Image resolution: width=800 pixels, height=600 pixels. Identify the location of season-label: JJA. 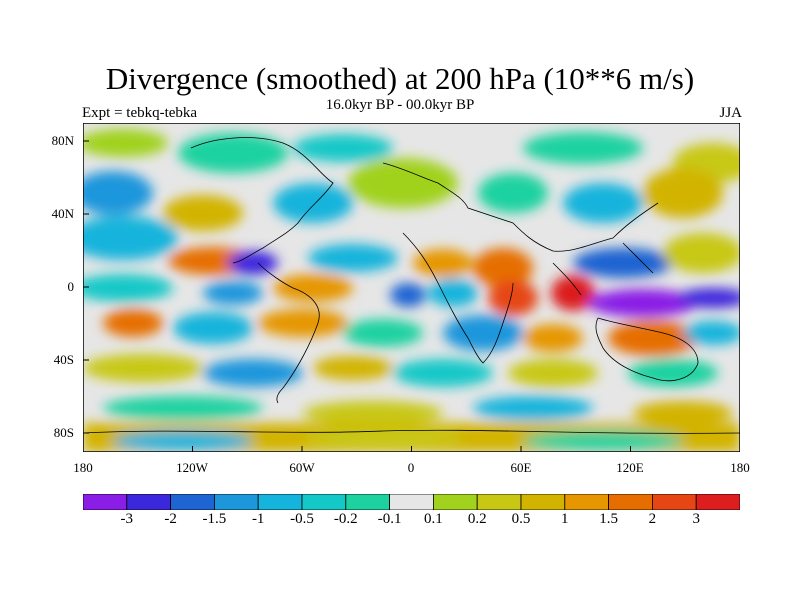
(730, 113).